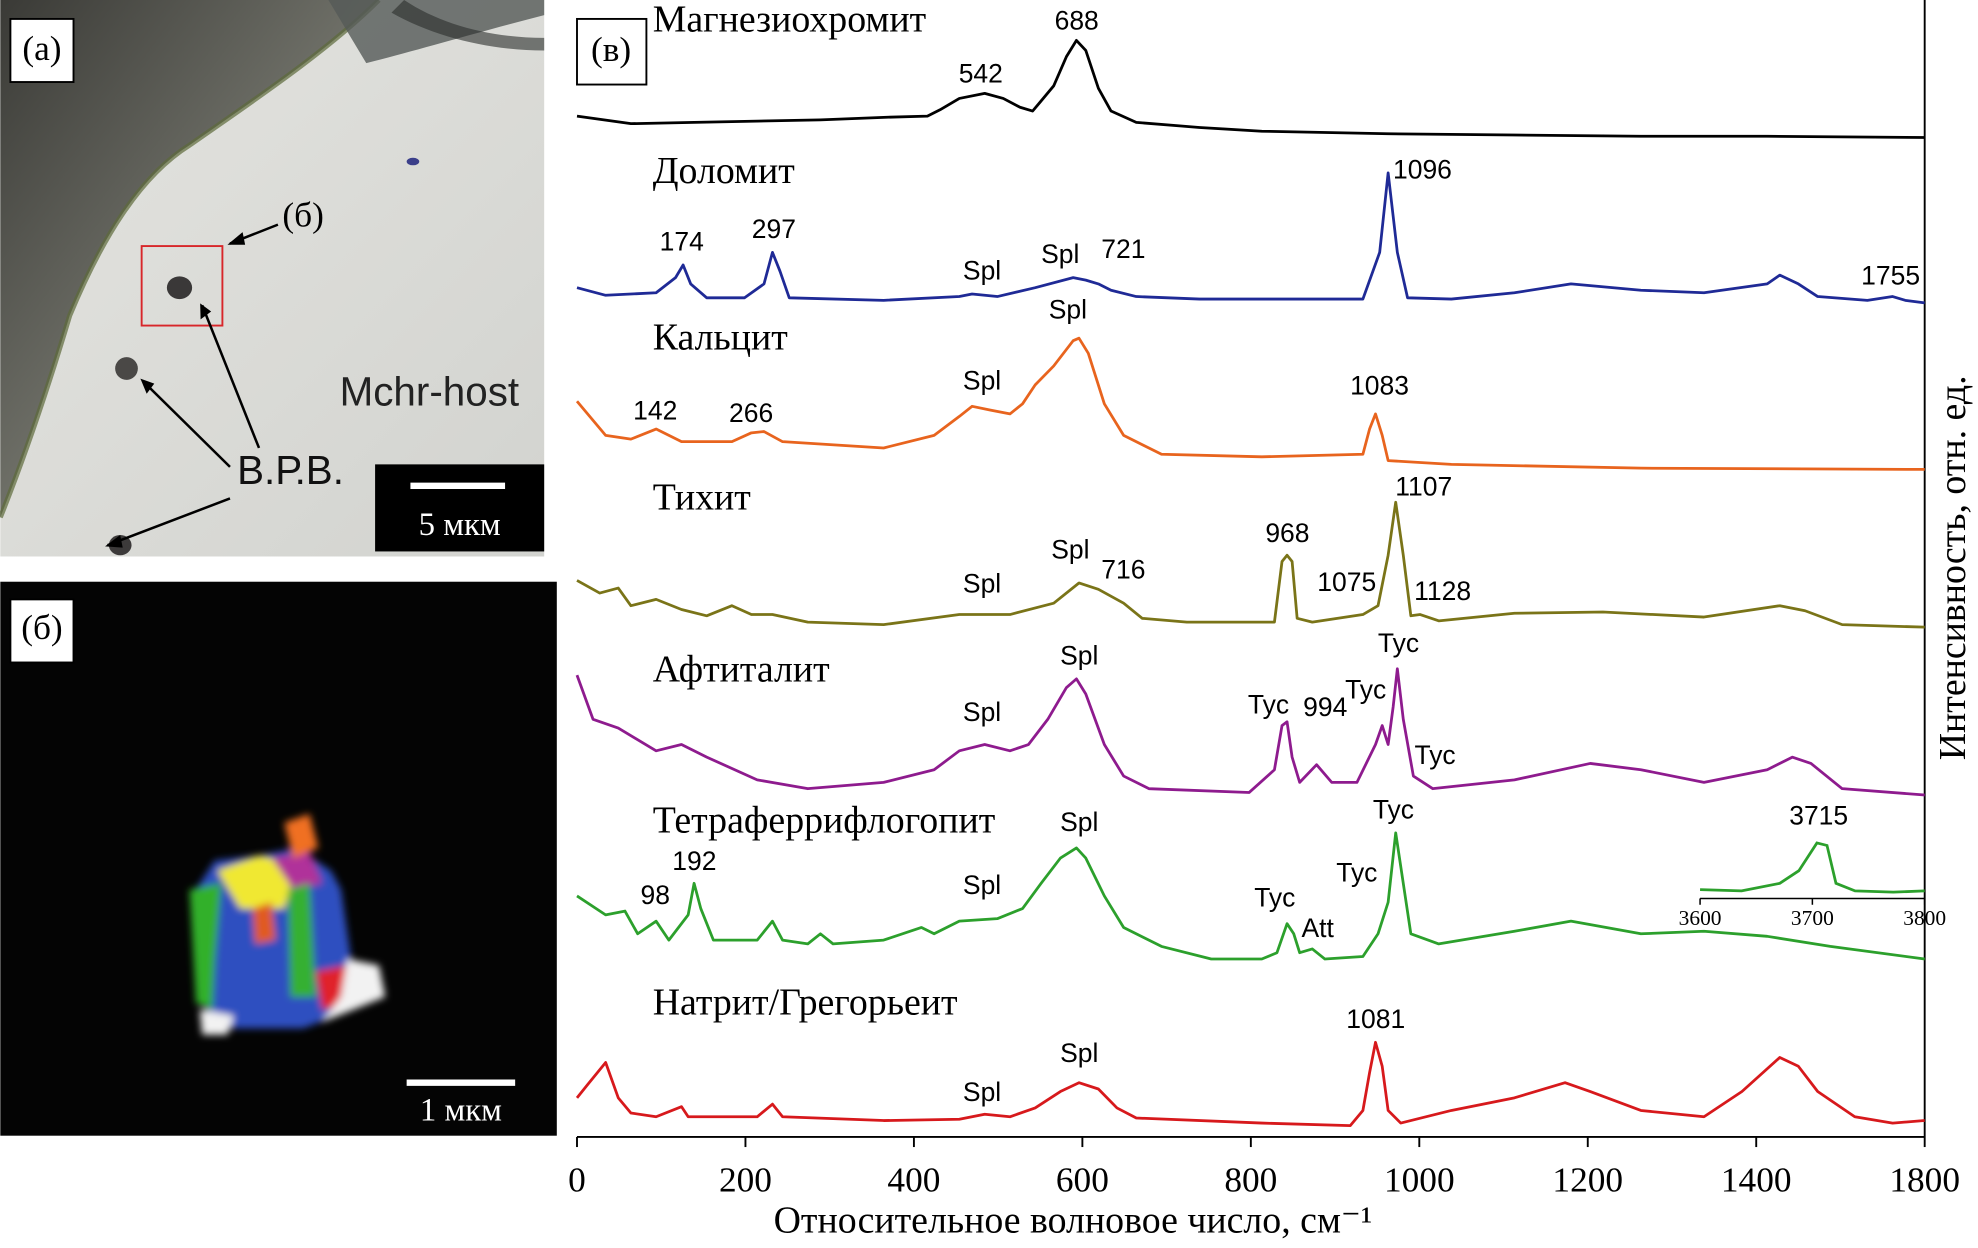 Image resolution: width=1978 pixels, height=1248 pixels. Describe the element at coordinates (1287, 533) in the screenshot. I see `peak-annotation: 968` at that location.